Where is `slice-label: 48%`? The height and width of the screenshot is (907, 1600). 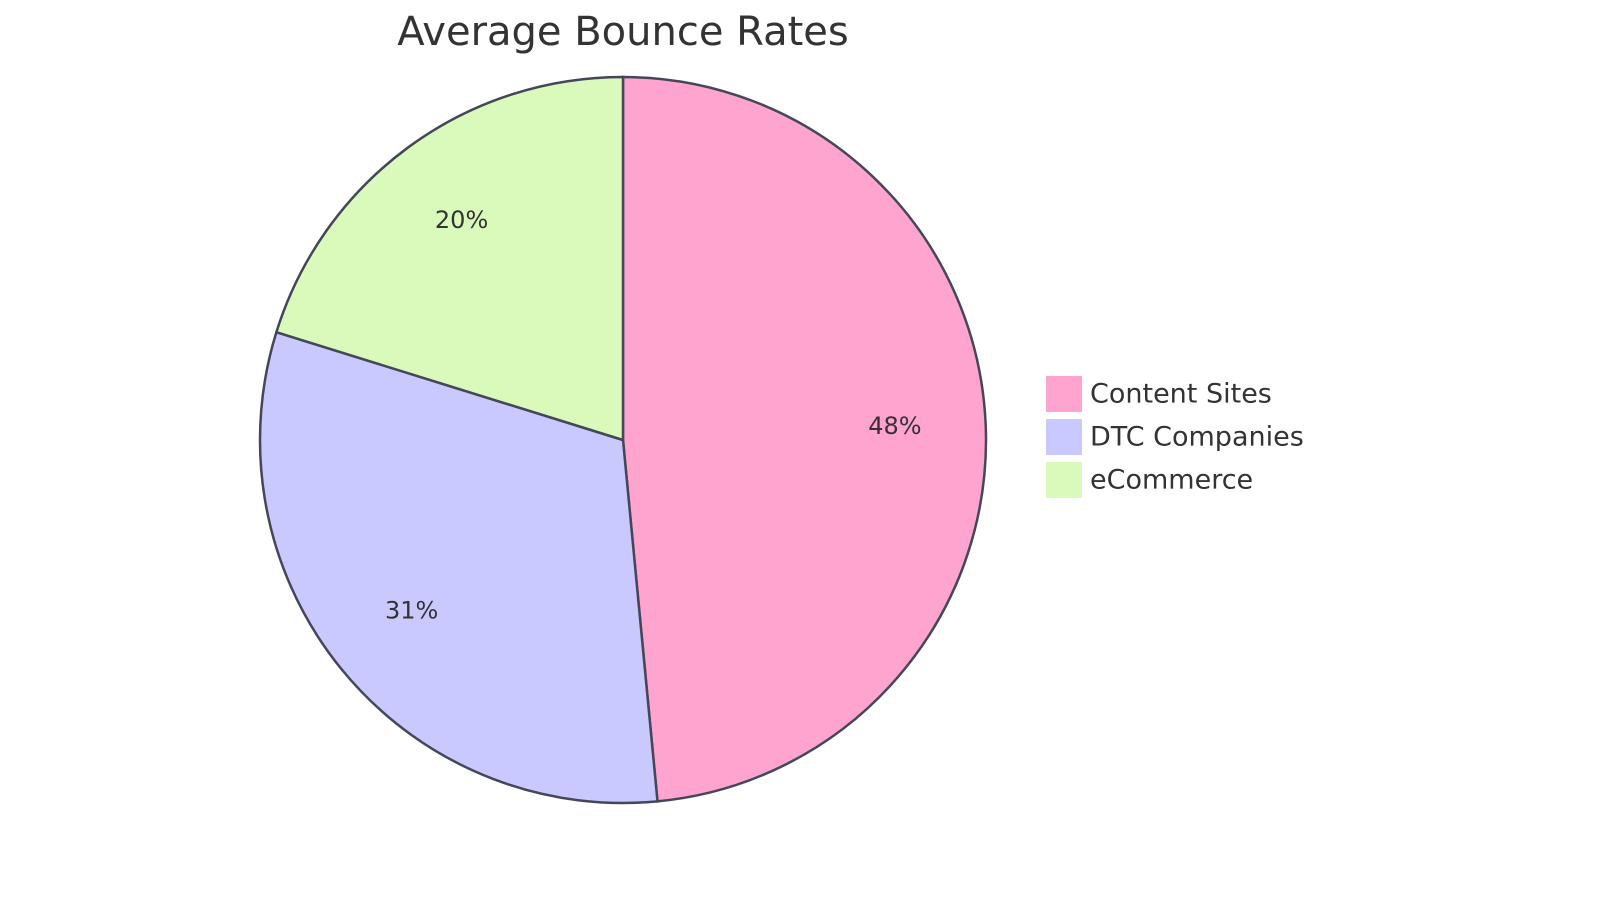 slice-label: 48% is located at coordinates (894, 426).